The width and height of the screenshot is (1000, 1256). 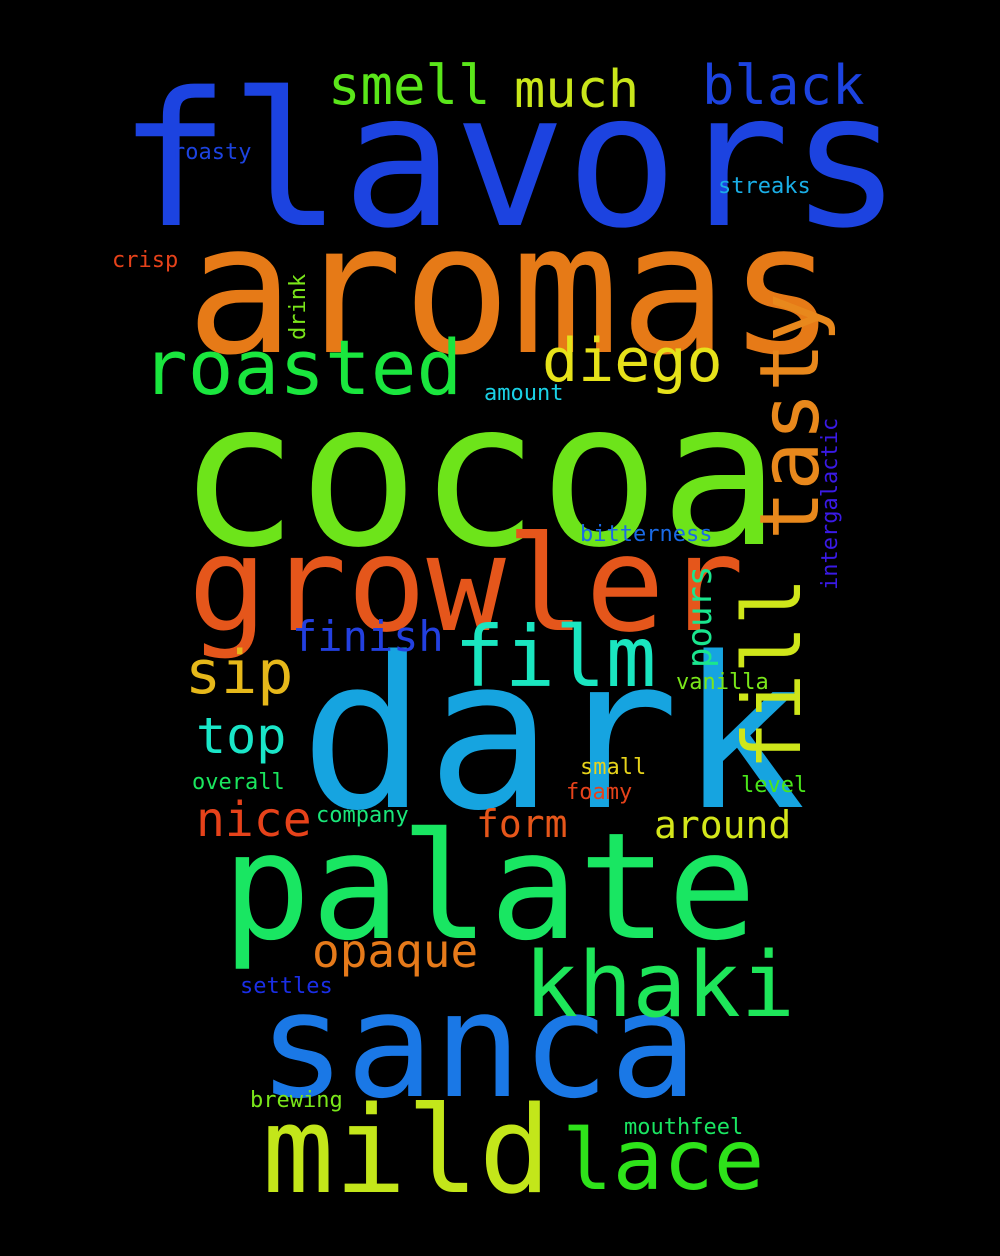 I want to click on word-settles: settles, so click(x=286, y=986).